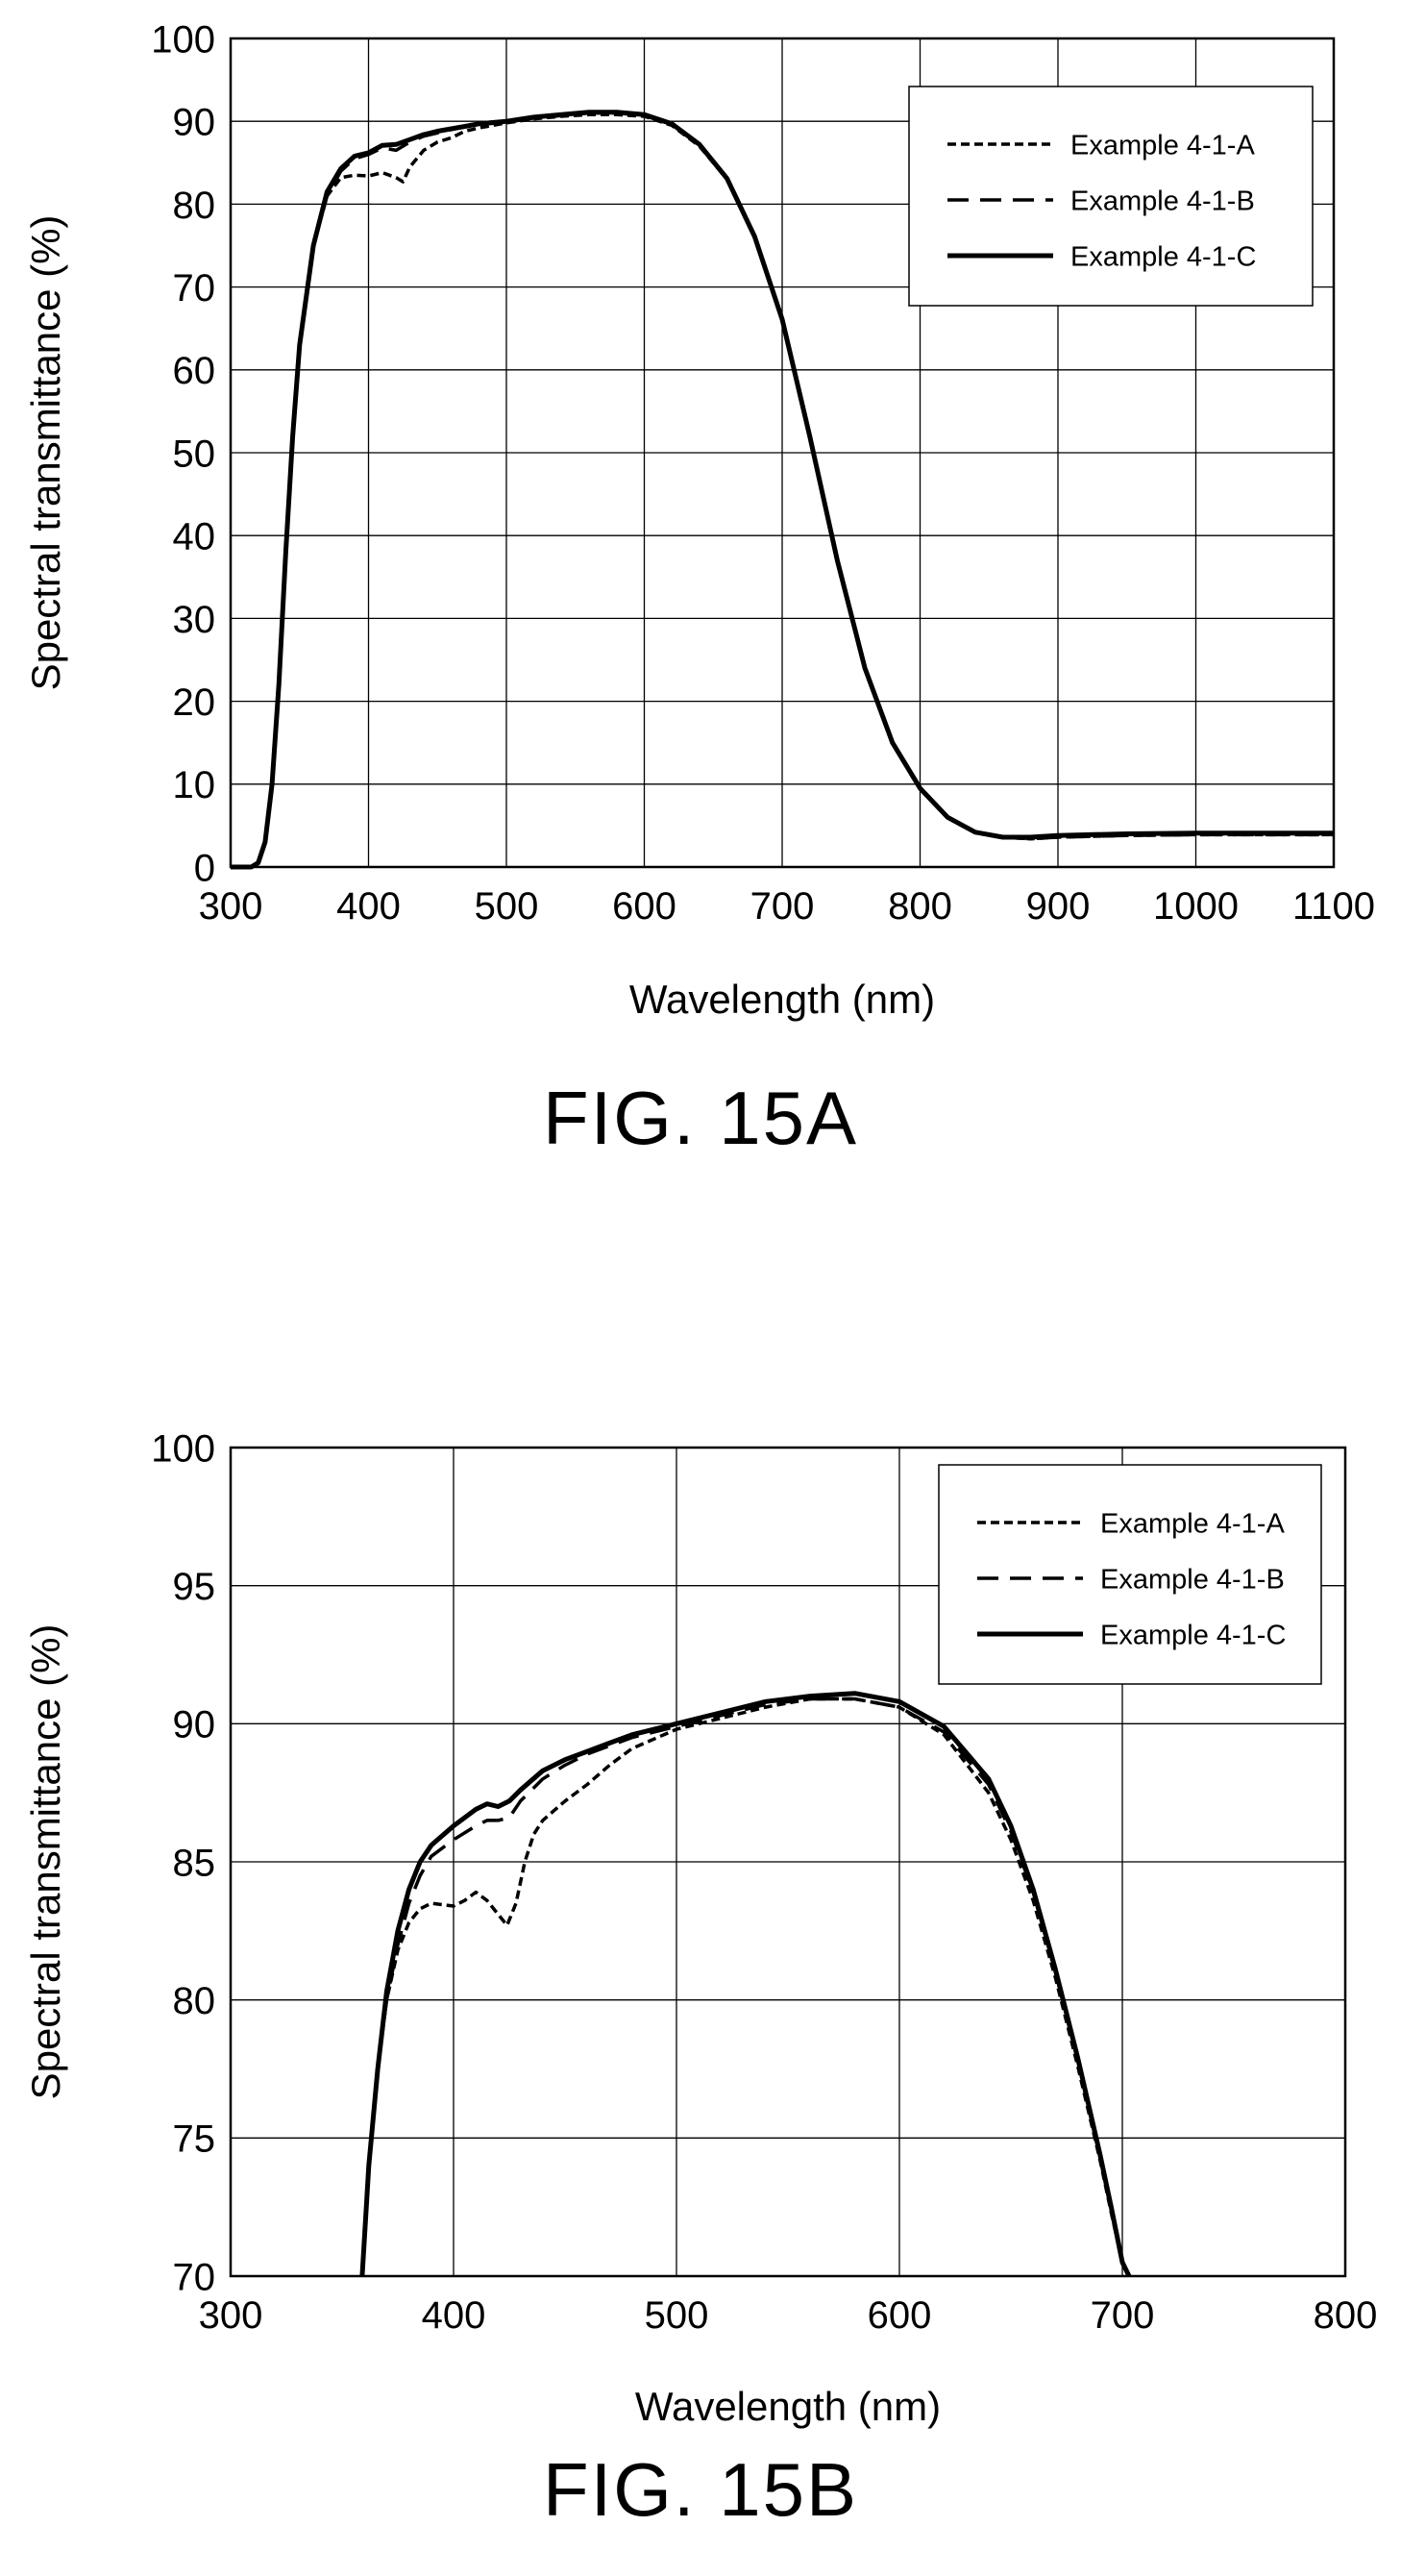 This screenshot has width=1401, height=2576. Describe the element at coordinates (1193, 1580) in the screenshot. I see `figb-legend-label-2: Example 4-1-B` at that location.